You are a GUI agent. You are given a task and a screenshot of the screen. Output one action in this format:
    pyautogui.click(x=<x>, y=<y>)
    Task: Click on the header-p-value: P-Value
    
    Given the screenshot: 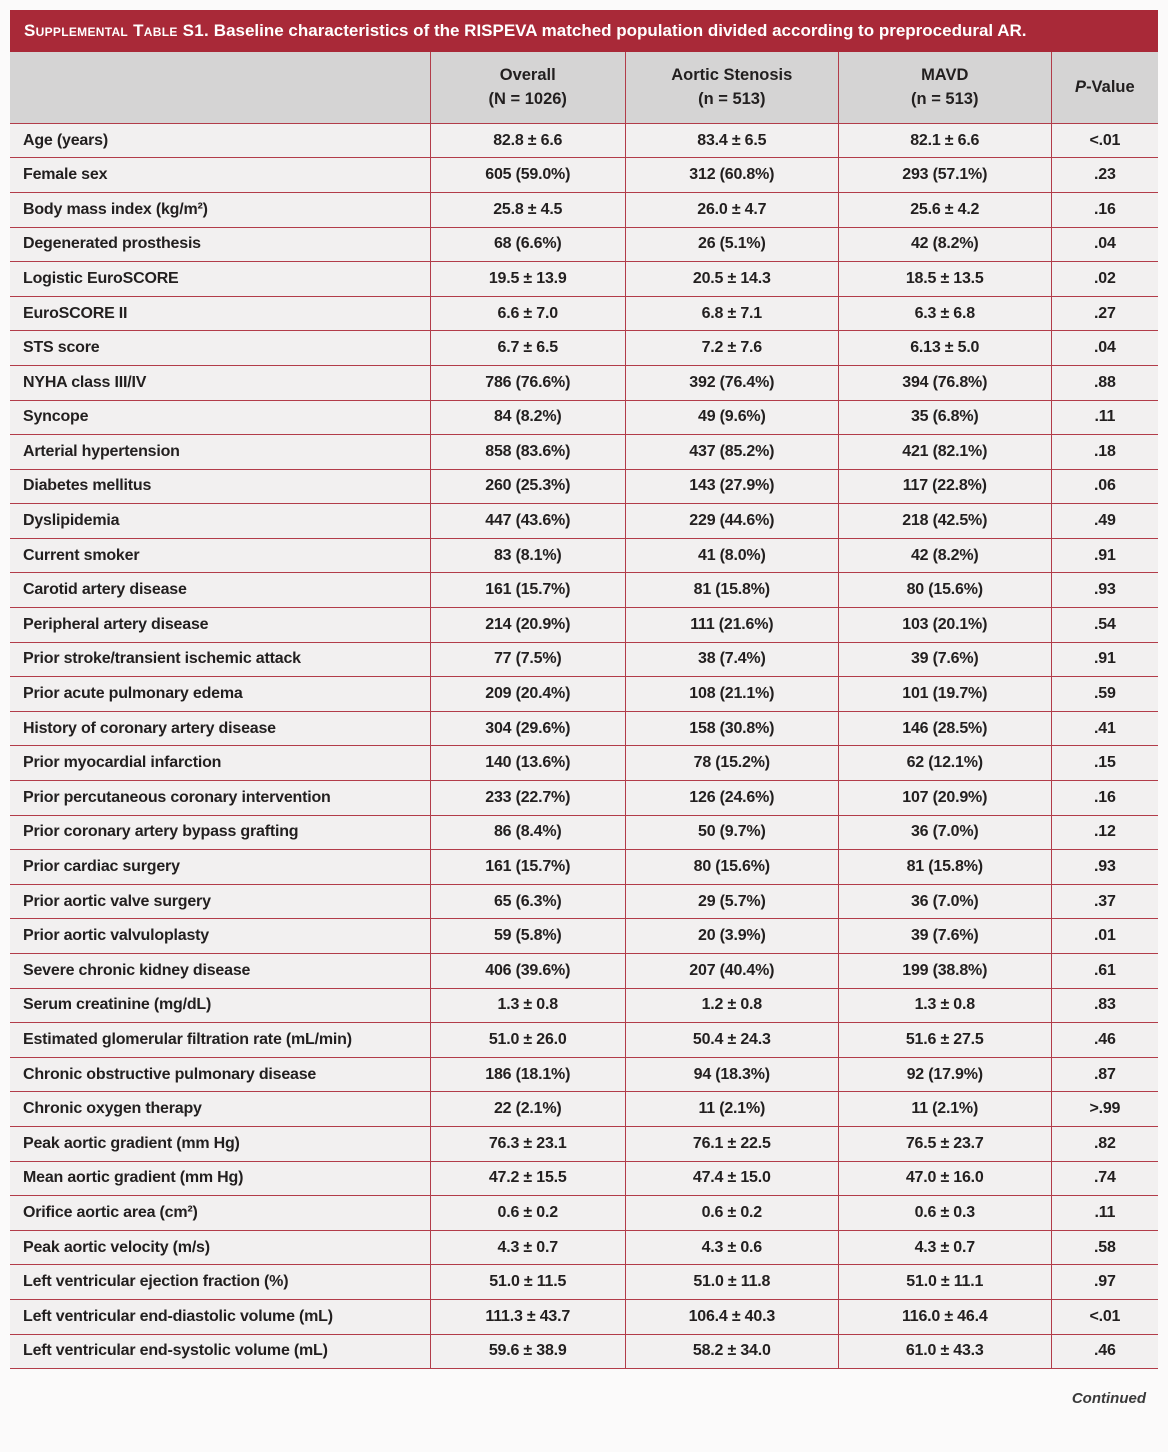 What is the action you would take?
    pyautogui.click(x=1104, y=88)
    